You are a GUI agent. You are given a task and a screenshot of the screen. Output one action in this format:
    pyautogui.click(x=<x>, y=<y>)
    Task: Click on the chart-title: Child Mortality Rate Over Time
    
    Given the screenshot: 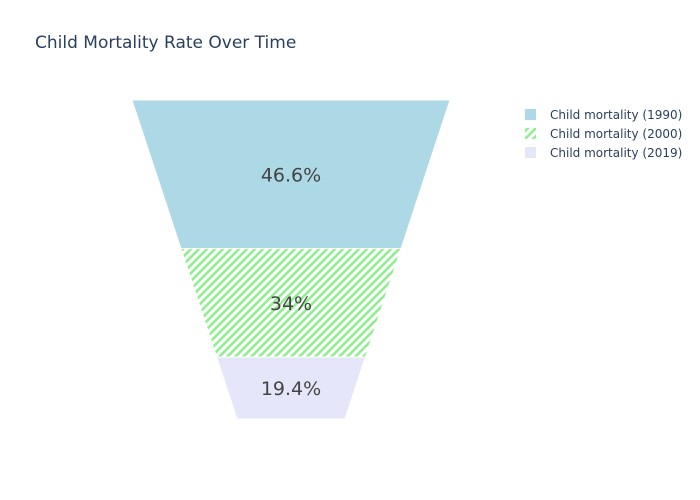 What is the action you would take?
    pyautogui.click(x=166, y=43)
    